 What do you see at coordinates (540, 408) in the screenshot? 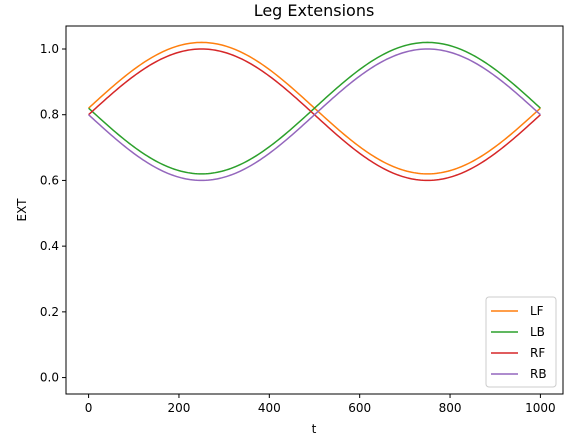
I see `x-tick-label: 1000` at bounding box center [540, 408].